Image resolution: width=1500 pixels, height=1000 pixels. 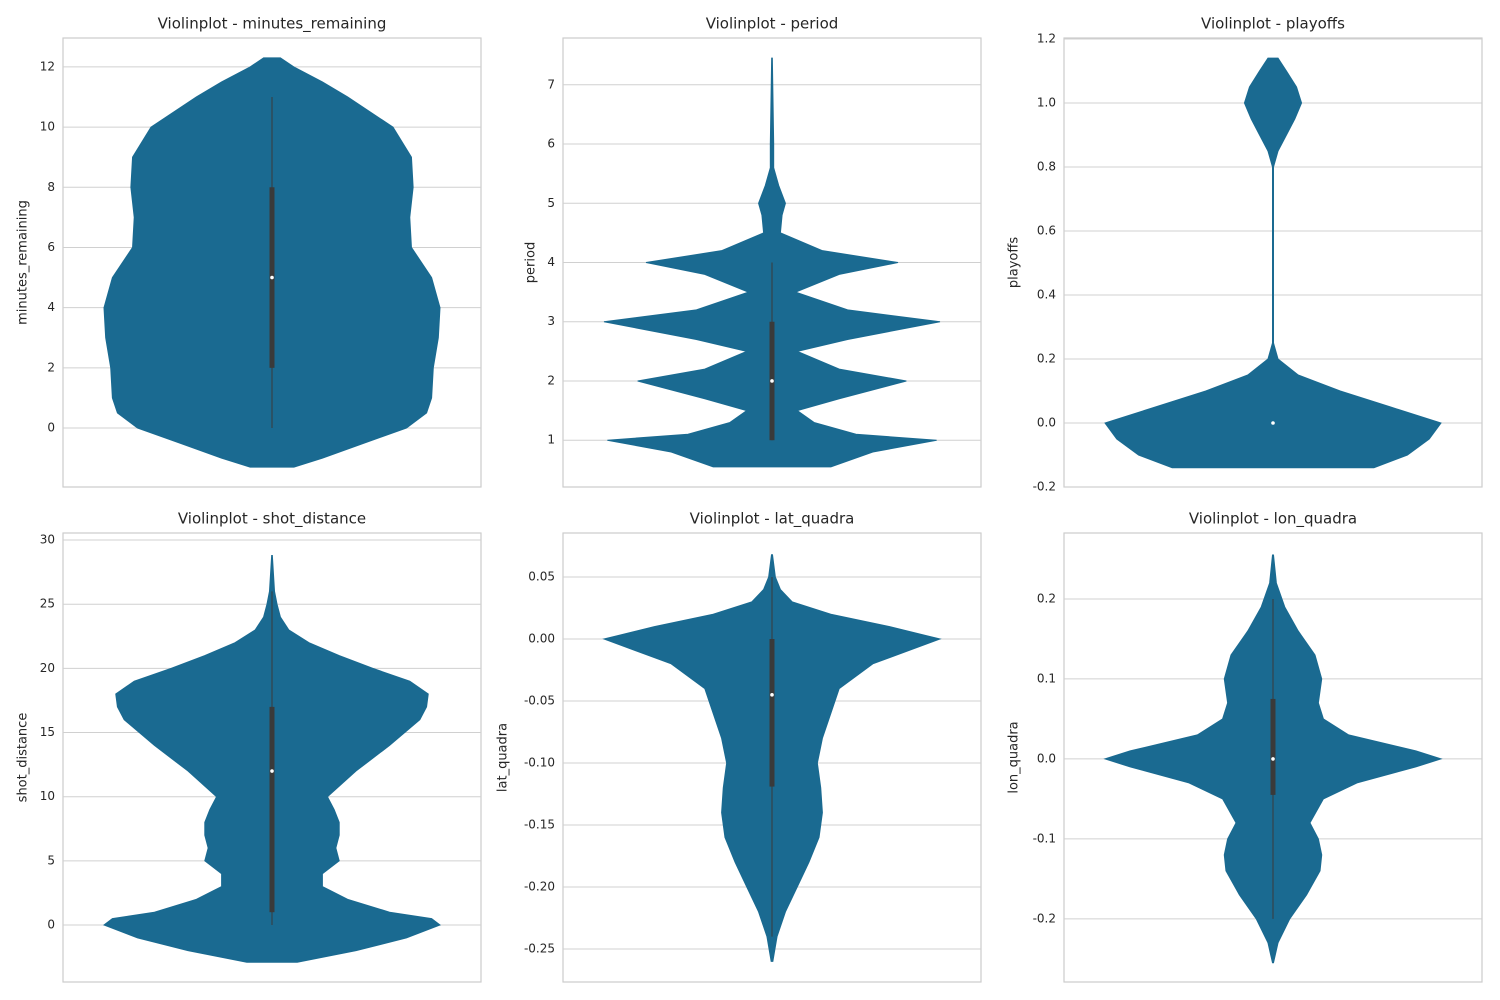 What do you see at coordinates (1014, 757) in the screenshot?
I see `y-axis-label: lon_quadra` at bounding box center [1014, 757].